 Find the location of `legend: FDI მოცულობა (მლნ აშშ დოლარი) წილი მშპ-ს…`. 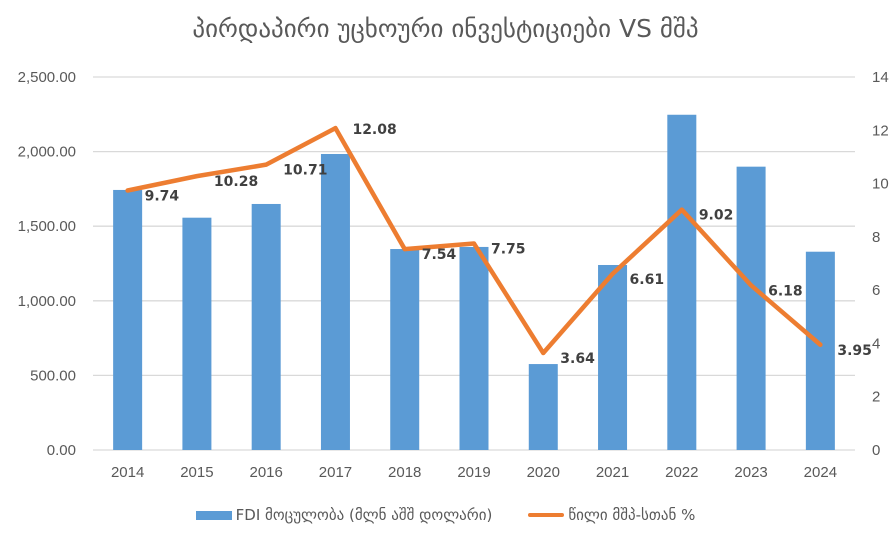

legend: FDI მოცულობა (მლნ აშშ დოლარი) წილი მშპ-ს… is located at coordinates (445, 515).